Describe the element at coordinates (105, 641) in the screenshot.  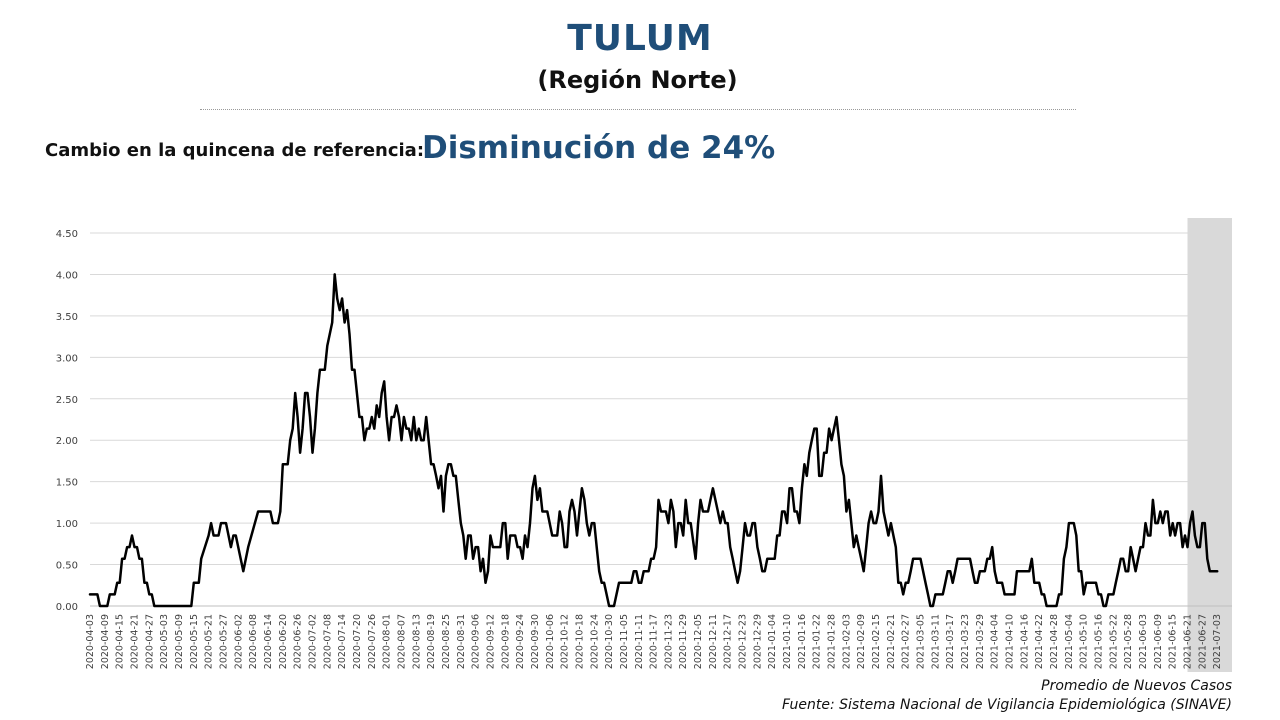
I see `x-tick-label: 2020-04-09` at that location.